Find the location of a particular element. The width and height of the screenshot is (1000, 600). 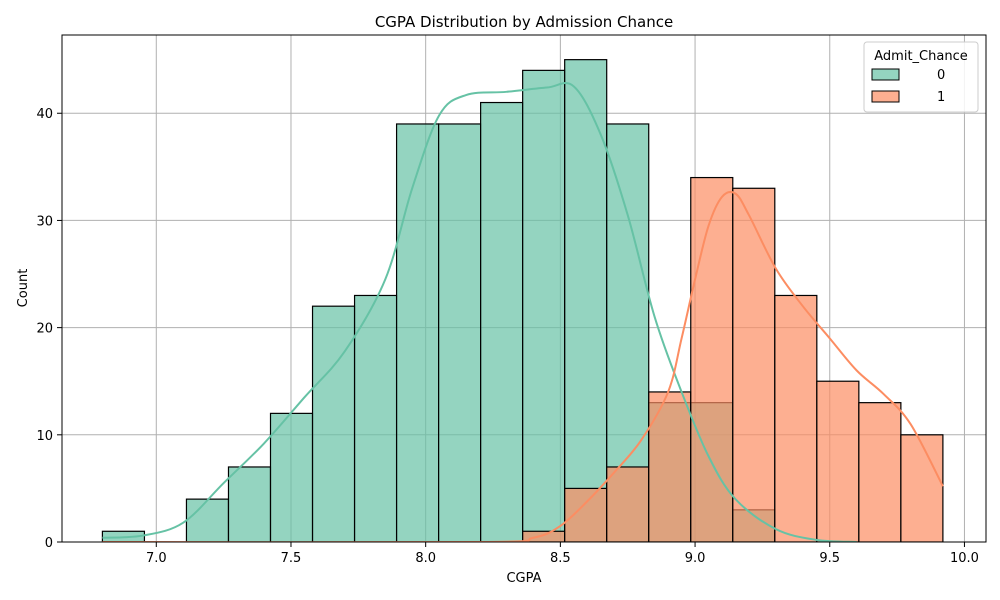

y-axis-ticks: 0 10 20 30 40 is located at coordinates (49, 329).